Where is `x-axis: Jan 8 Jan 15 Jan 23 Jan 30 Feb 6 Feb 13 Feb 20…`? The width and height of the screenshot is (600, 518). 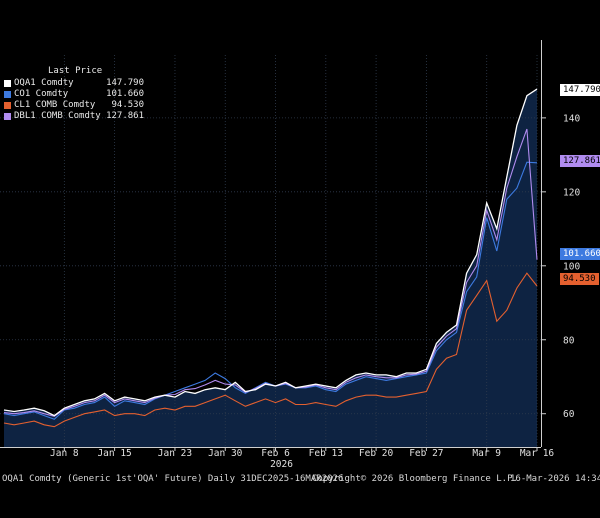
x-axis: Jan 8 Jan 15 Jan 23 Jan 30 Feb 6 Feb 13 Feb 20… is located at coordinates (277, 458).